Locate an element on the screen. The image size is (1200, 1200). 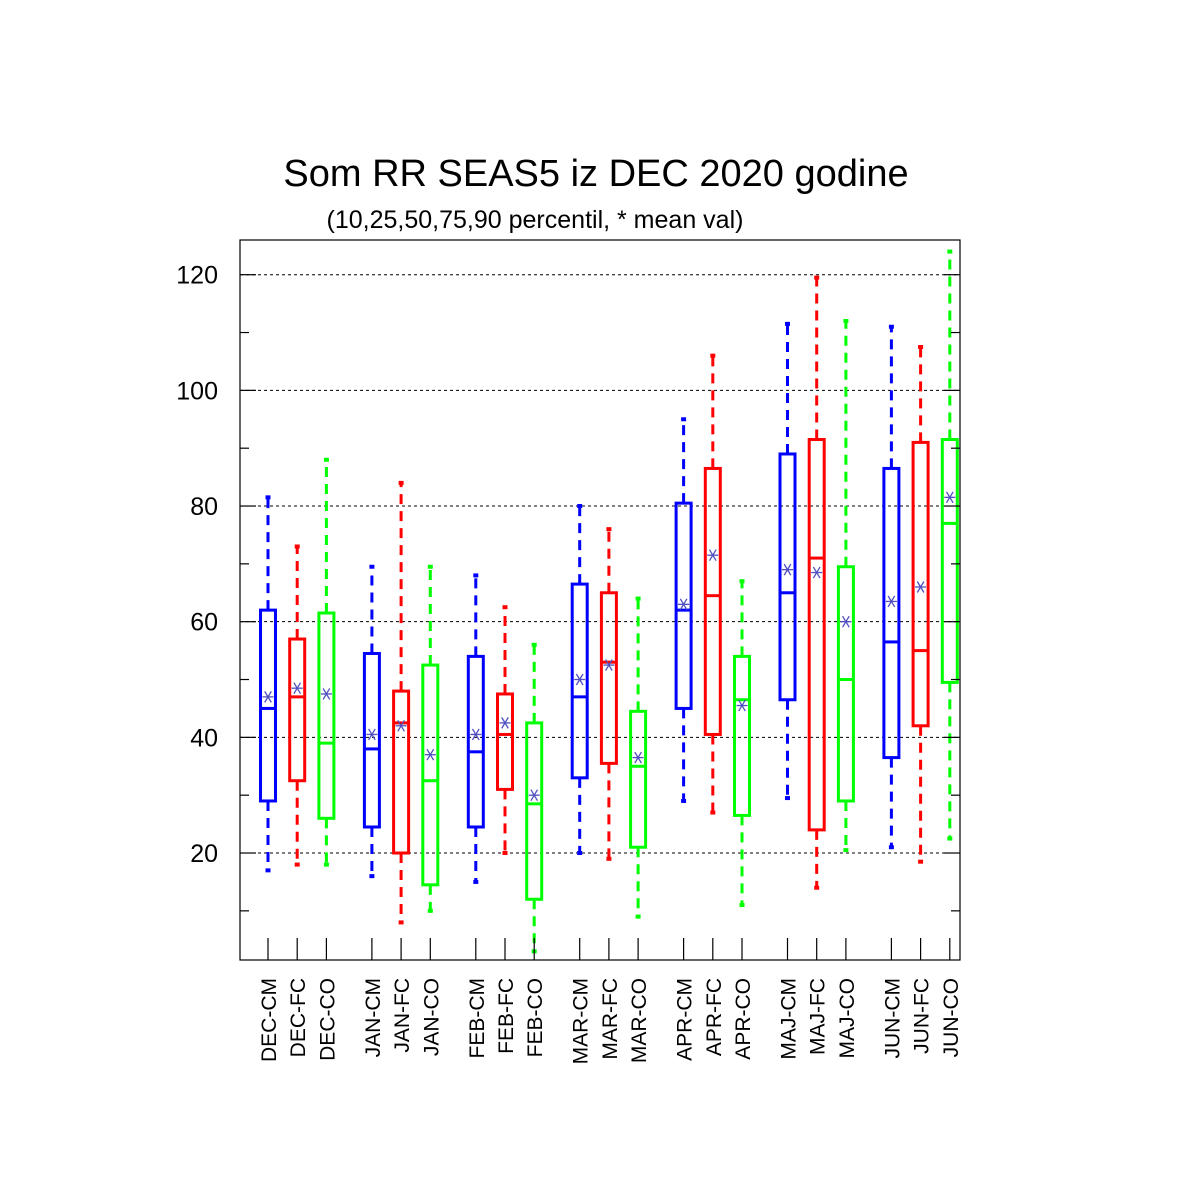
box-jun-co is located at coordinates (949, 545).